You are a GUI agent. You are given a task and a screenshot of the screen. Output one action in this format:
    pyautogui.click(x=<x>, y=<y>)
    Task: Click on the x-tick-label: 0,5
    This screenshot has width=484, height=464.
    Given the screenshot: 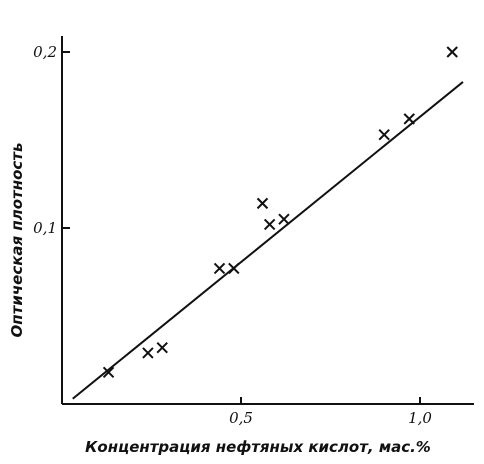 What is the action you would take?
    pyautogui.click(x=241, y=418)
    